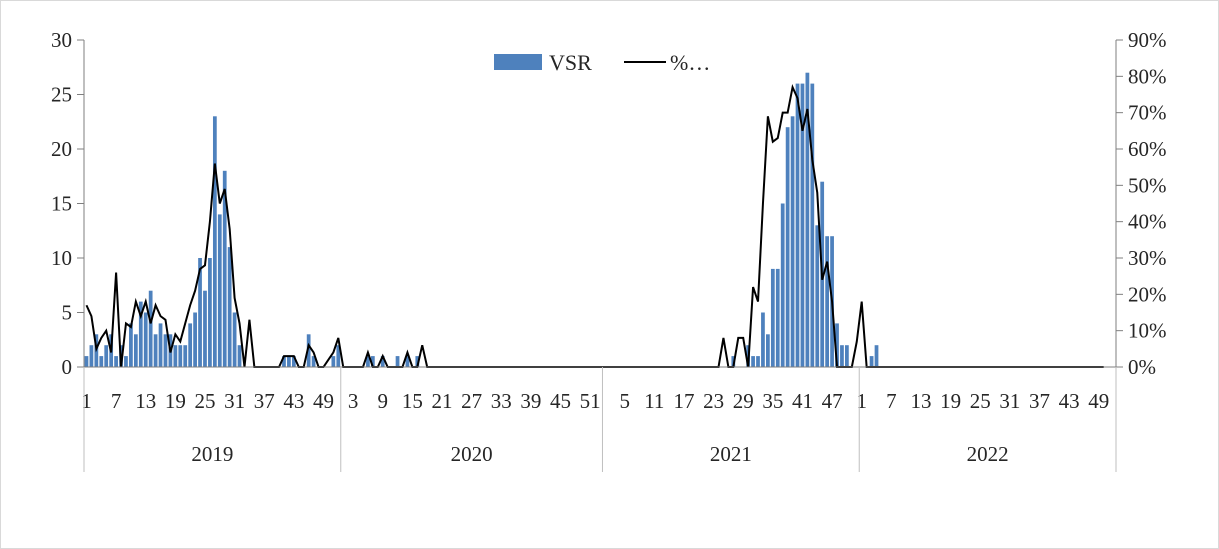 This screenshot has width=1219, height=549. Describe the element at coordinates (1147, 222) in the screenshot. I see `y-right-tick-label: 40%` at that location.